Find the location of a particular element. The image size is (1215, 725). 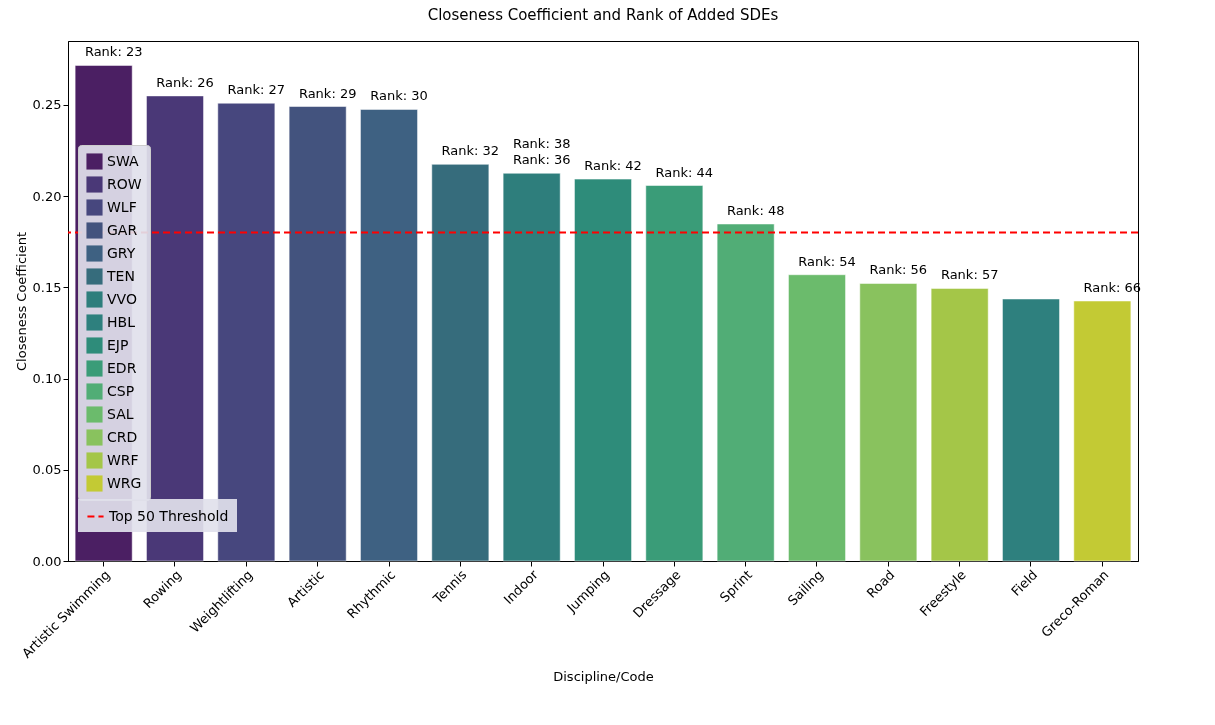

y-tick-label: 0.00 is located at coordinates (47, 561).